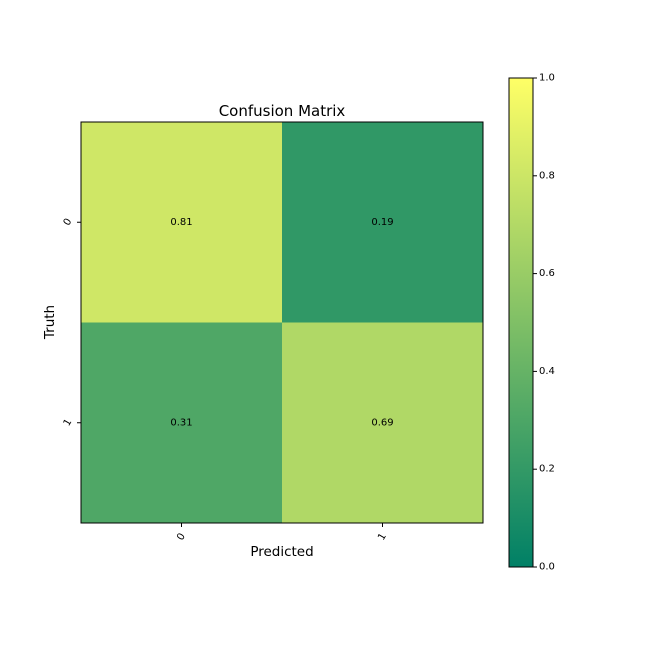 This screenshot has height=648, width=648. I want to click on colorbar-tick-label-0: 0.0, so click(547, 567).